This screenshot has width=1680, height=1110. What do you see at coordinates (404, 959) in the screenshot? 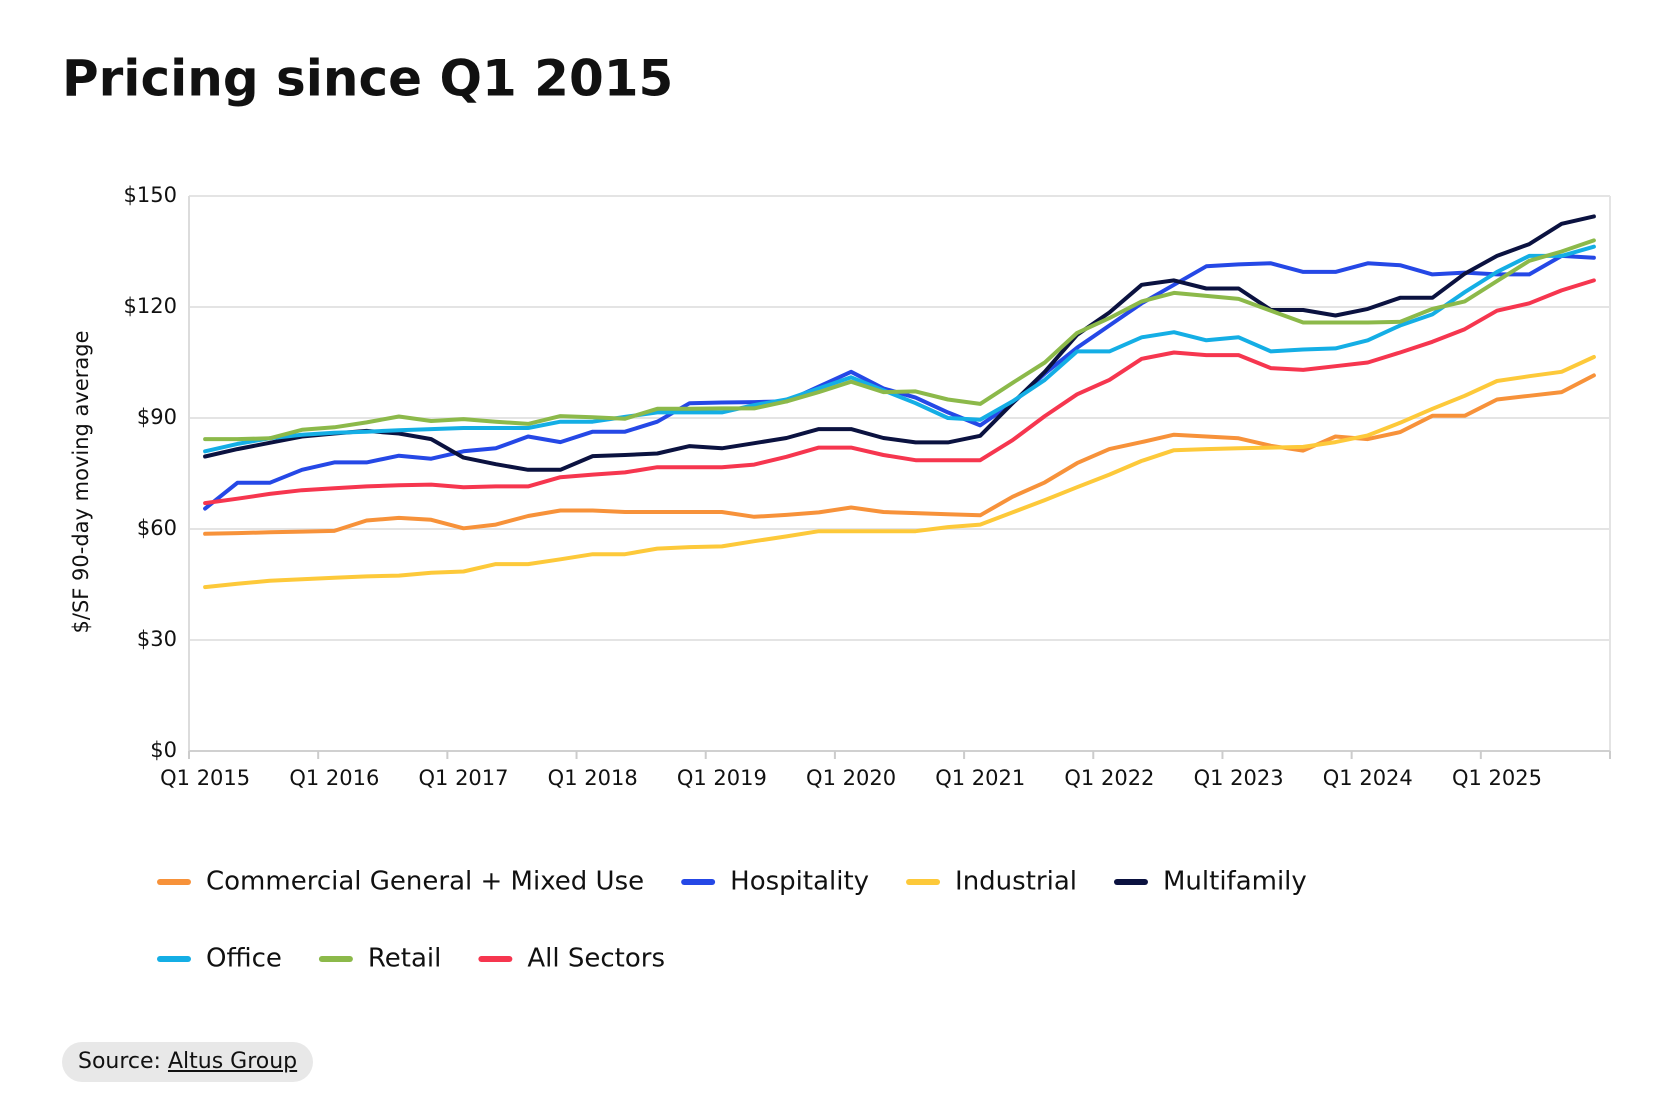
I see `legend-label: Retail` at bounding box center [404, 959].